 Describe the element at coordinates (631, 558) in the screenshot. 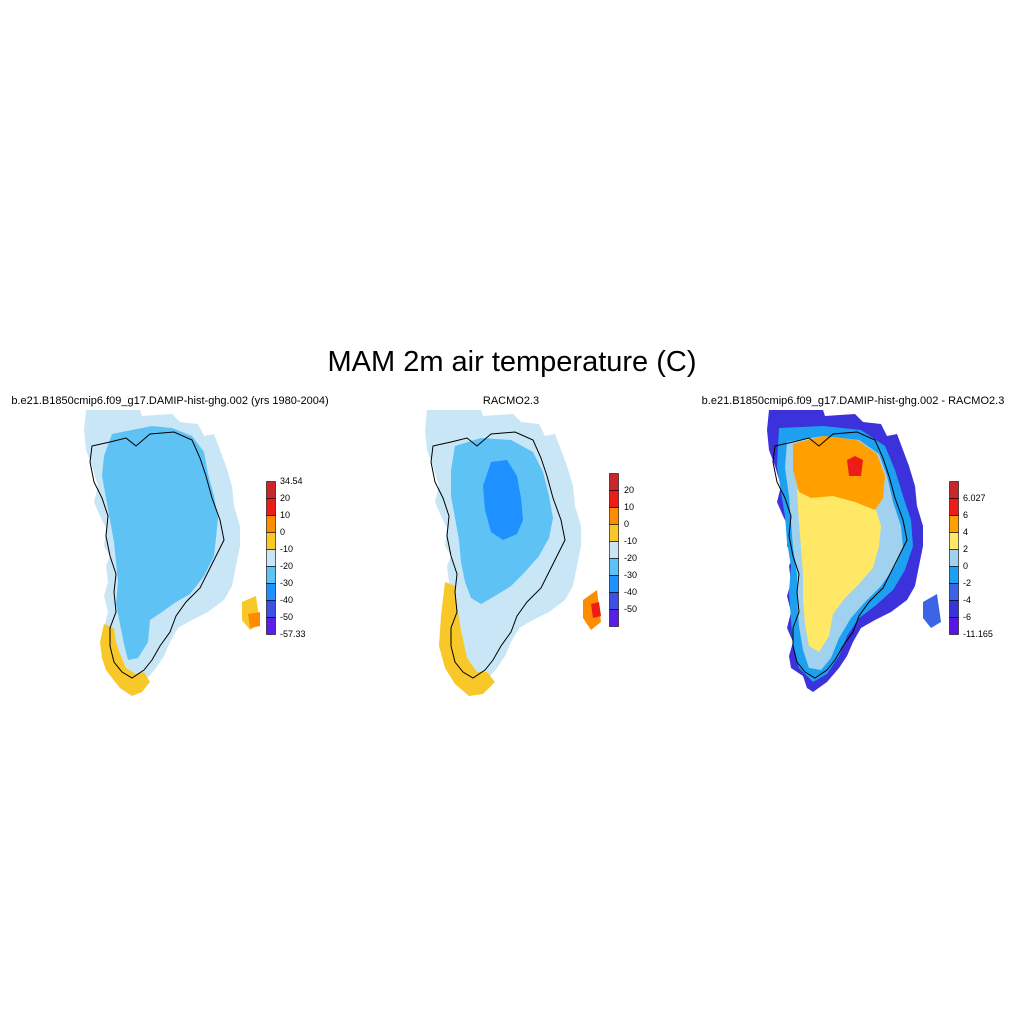

I see `obs-colorbar-label: -20` at that location.